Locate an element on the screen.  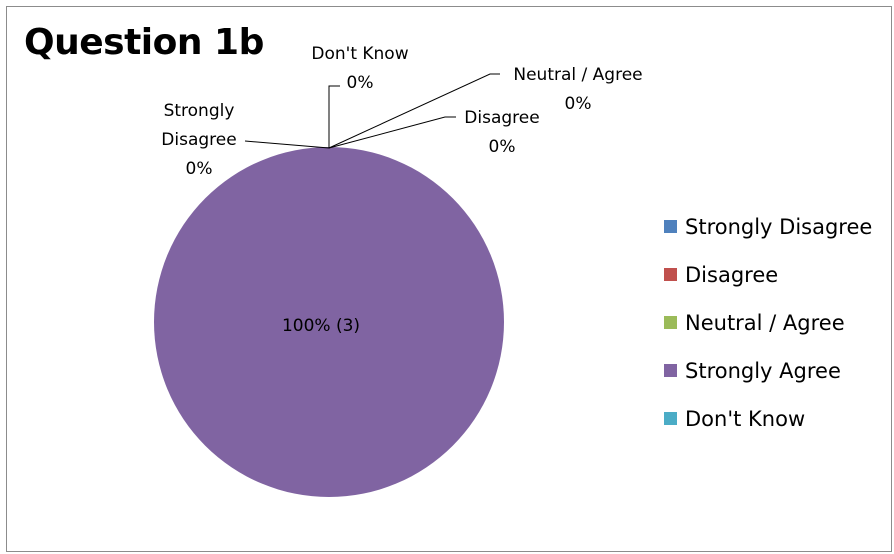
callout-neutral-agree-leader is located at coordinates (414, 111).